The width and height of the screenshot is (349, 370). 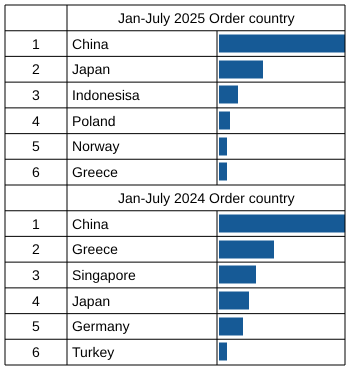 I want to click on chart-title: Jan-July 2024 Order country, so click(x=206, y=198).